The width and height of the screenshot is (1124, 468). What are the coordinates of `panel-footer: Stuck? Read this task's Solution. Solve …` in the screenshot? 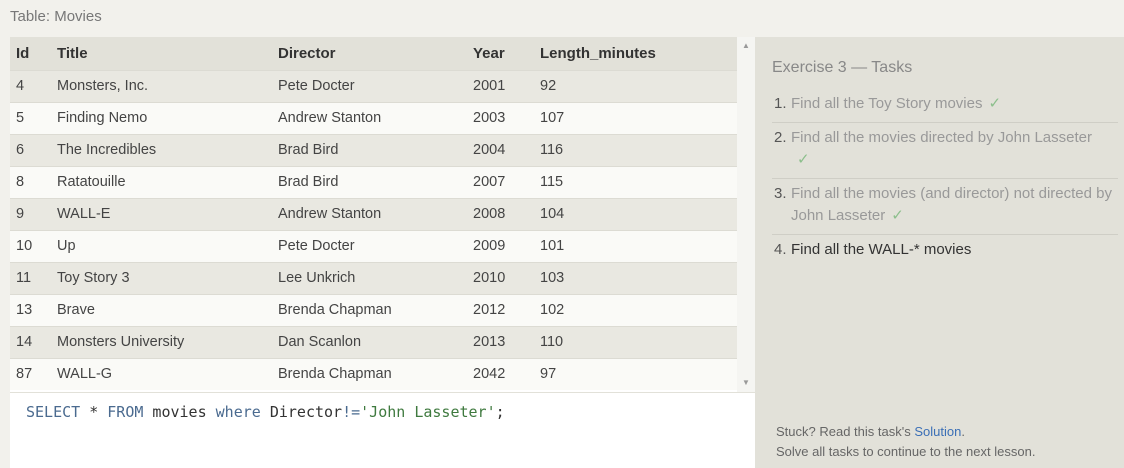 It's located at (905, 442).